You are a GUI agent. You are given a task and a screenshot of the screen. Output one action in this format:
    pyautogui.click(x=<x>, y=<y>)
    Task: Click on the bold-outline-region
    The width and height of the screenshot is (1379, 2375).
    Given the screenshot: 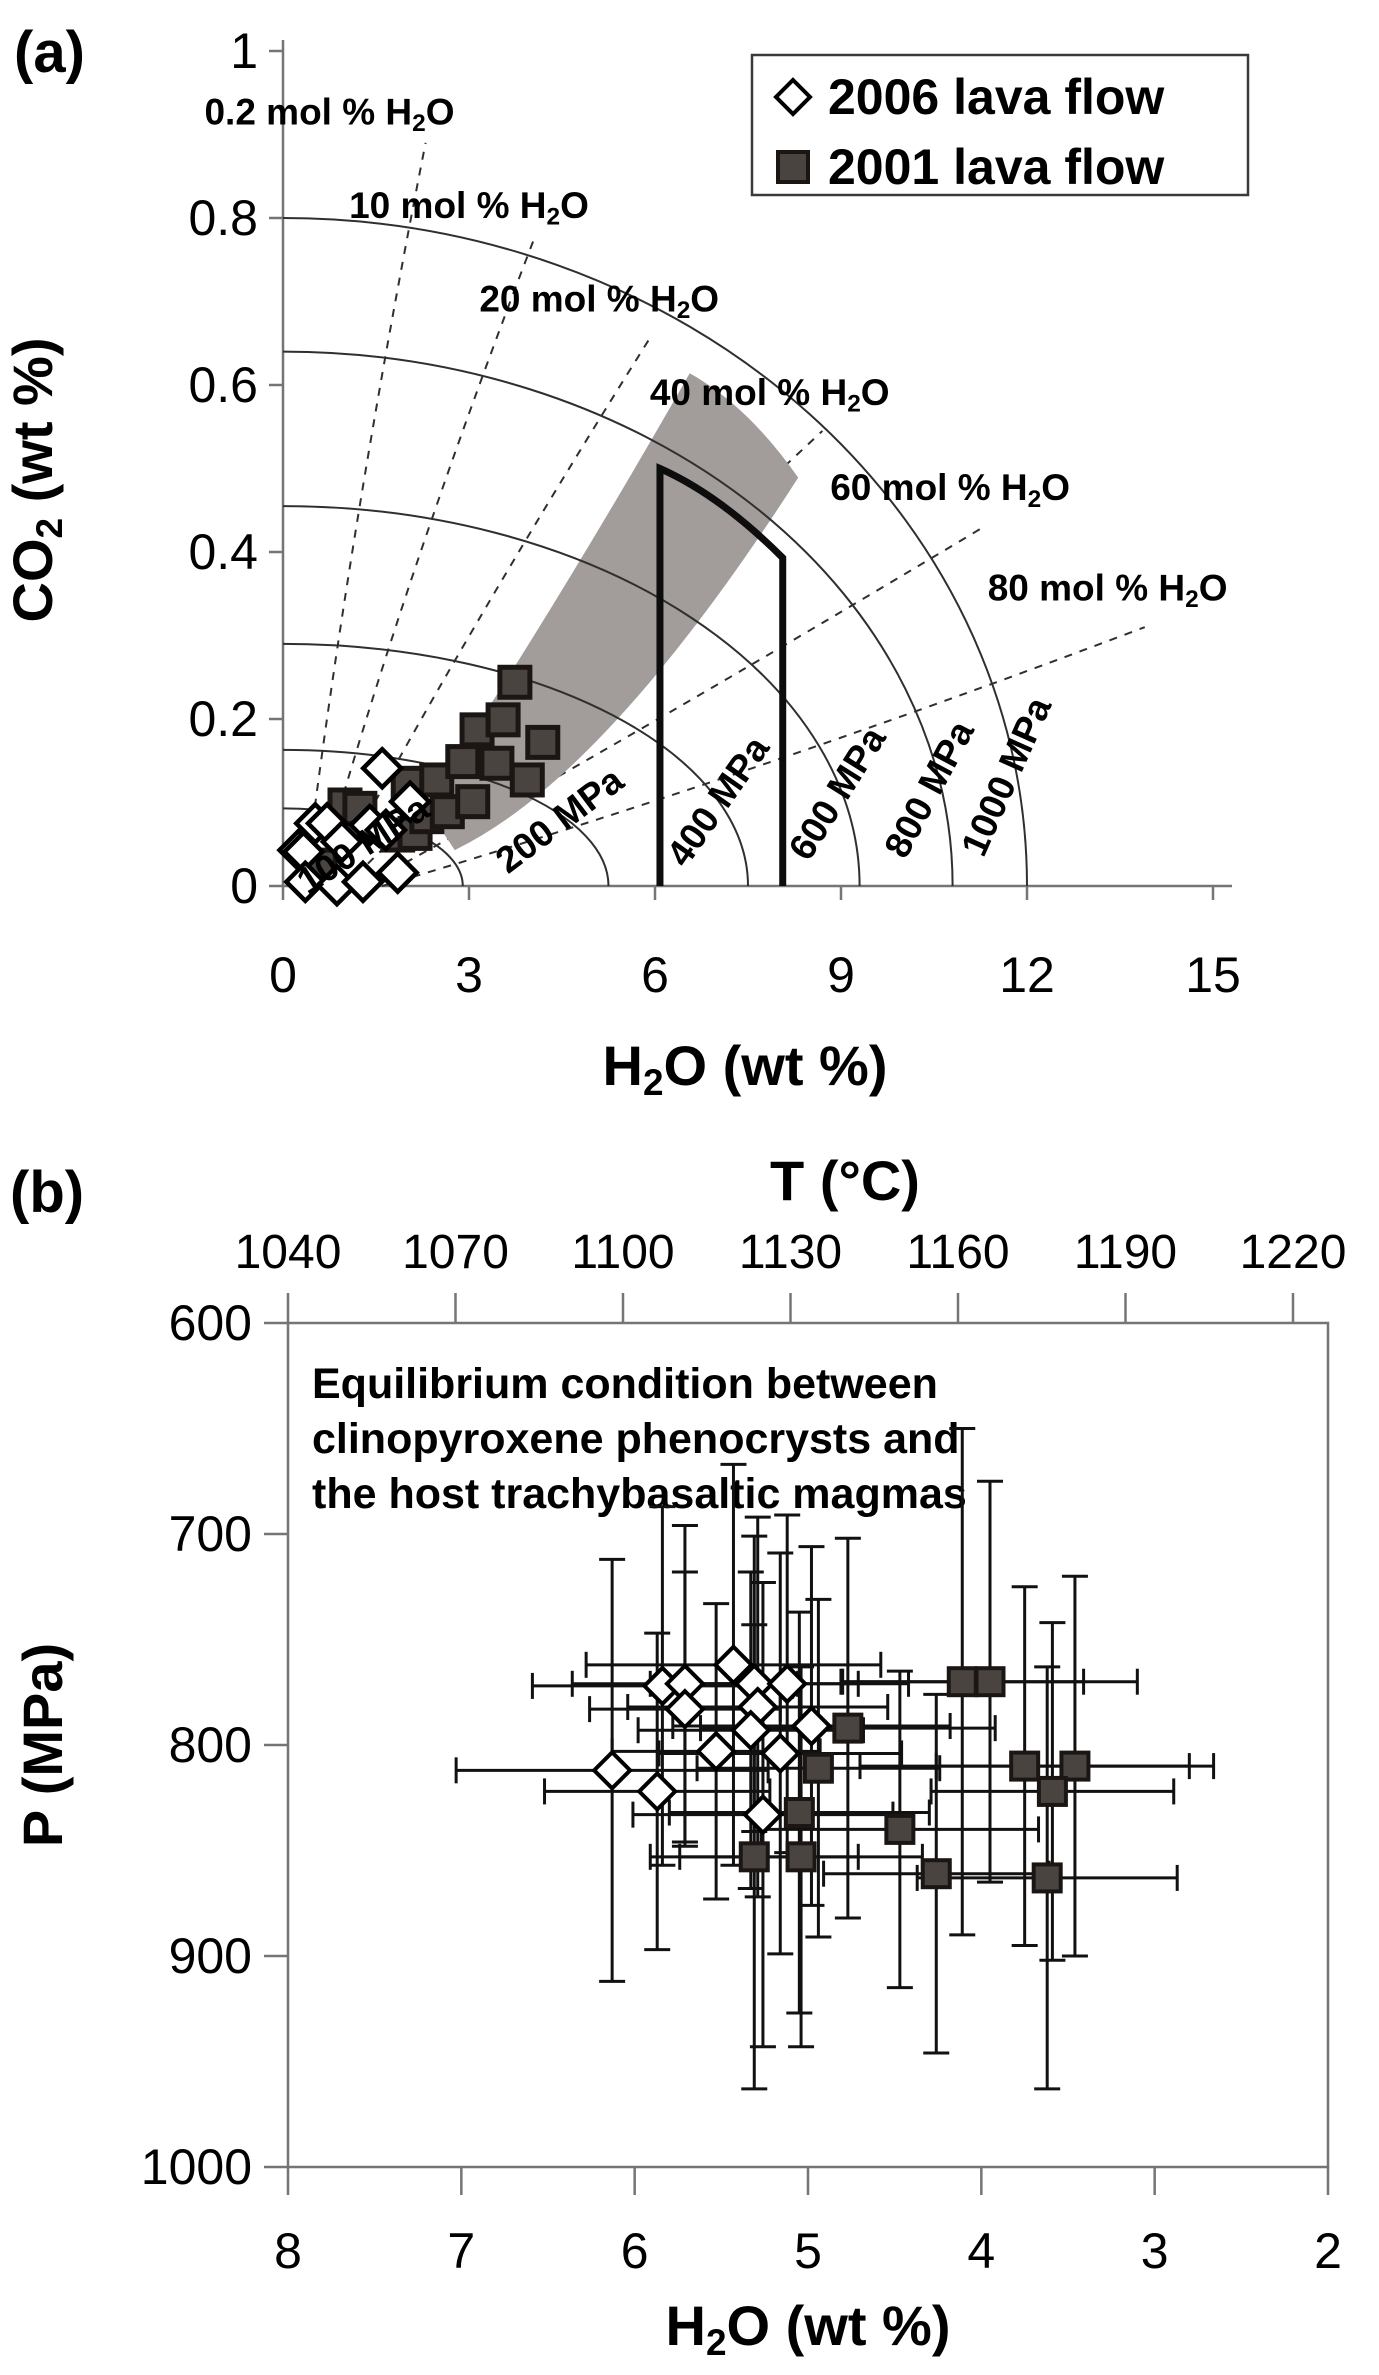 What is the action you would take?
    pyautogui.click(x=721, y=674)
    